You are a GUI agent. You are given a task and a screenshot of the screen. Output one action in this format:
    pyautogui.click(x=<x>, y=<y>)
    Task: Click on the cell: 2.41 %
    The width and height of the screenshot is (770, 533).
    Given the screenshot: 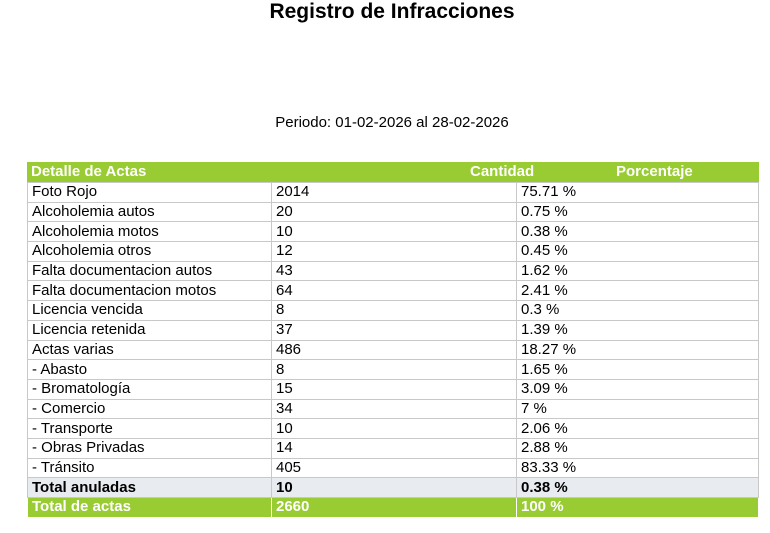 What is the action you would take?
    pyautogui.click(x=637, y=291)
    